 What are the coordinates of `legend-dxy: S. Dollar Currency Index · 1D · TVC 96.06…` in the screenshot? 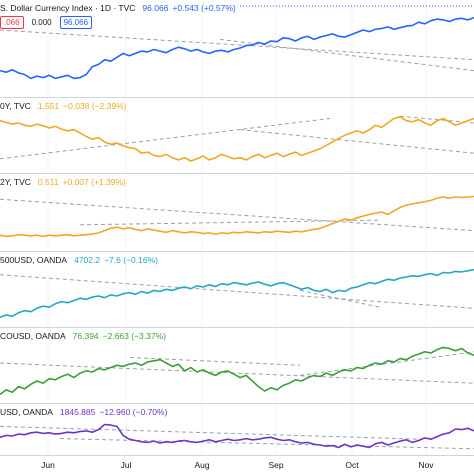 It's located at (119, 8).